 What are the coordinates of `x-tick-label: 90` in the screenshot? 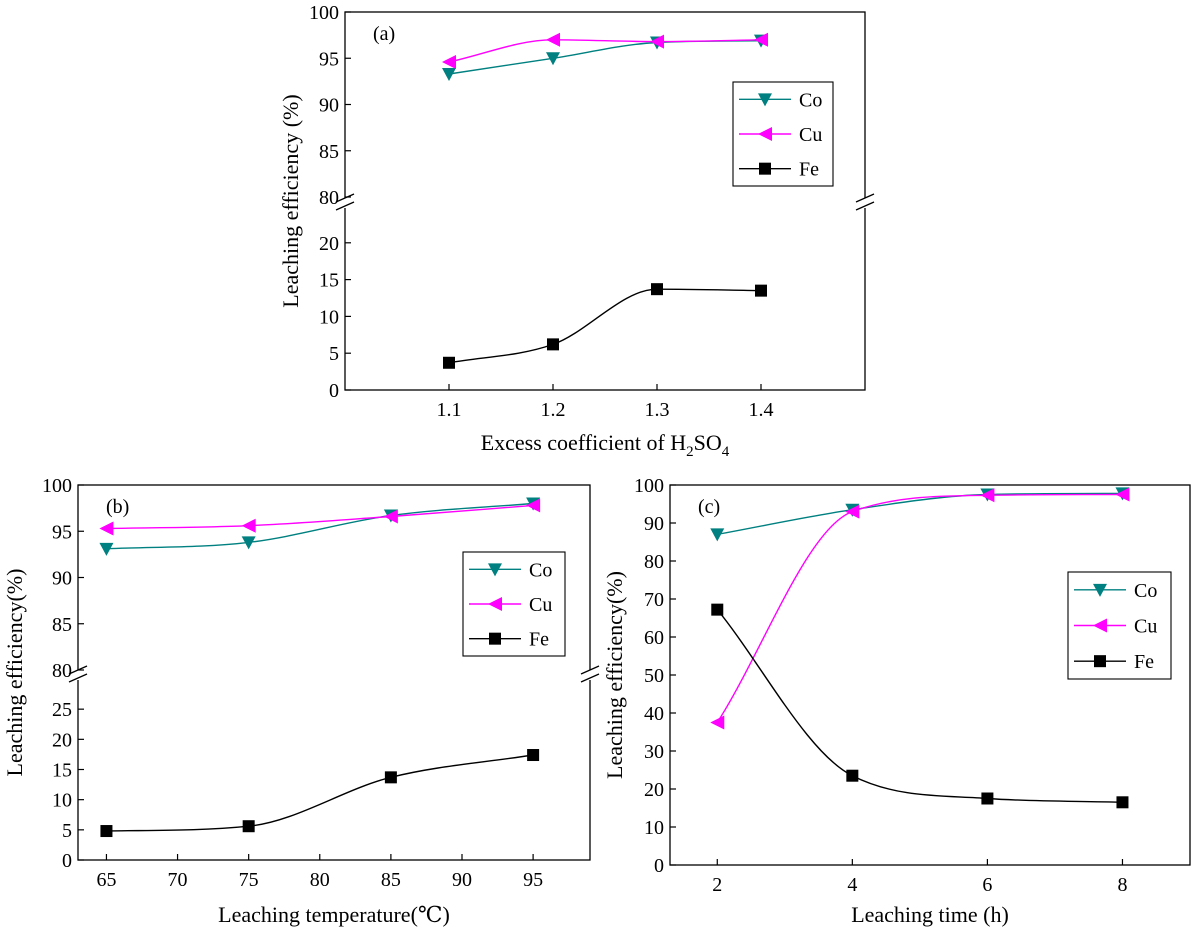 It's located at (462, 880).